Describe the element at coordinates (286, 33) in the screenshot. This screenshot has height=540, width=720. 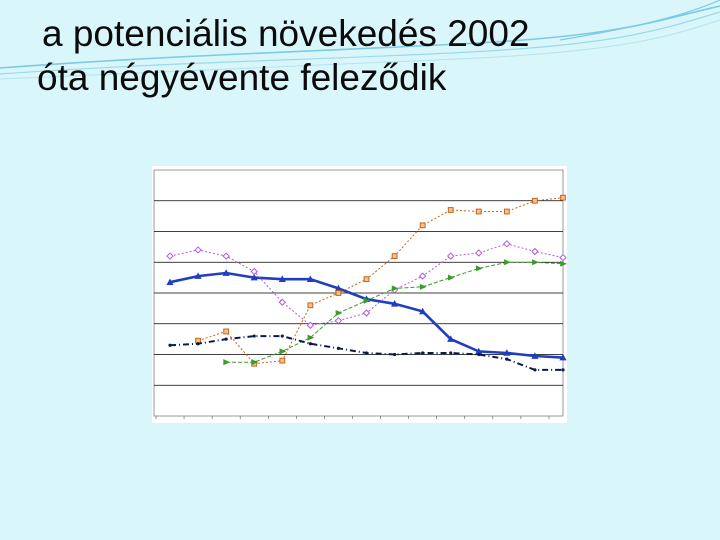
I see `title-line-1: a potenciális növekedés 2002` at that location.